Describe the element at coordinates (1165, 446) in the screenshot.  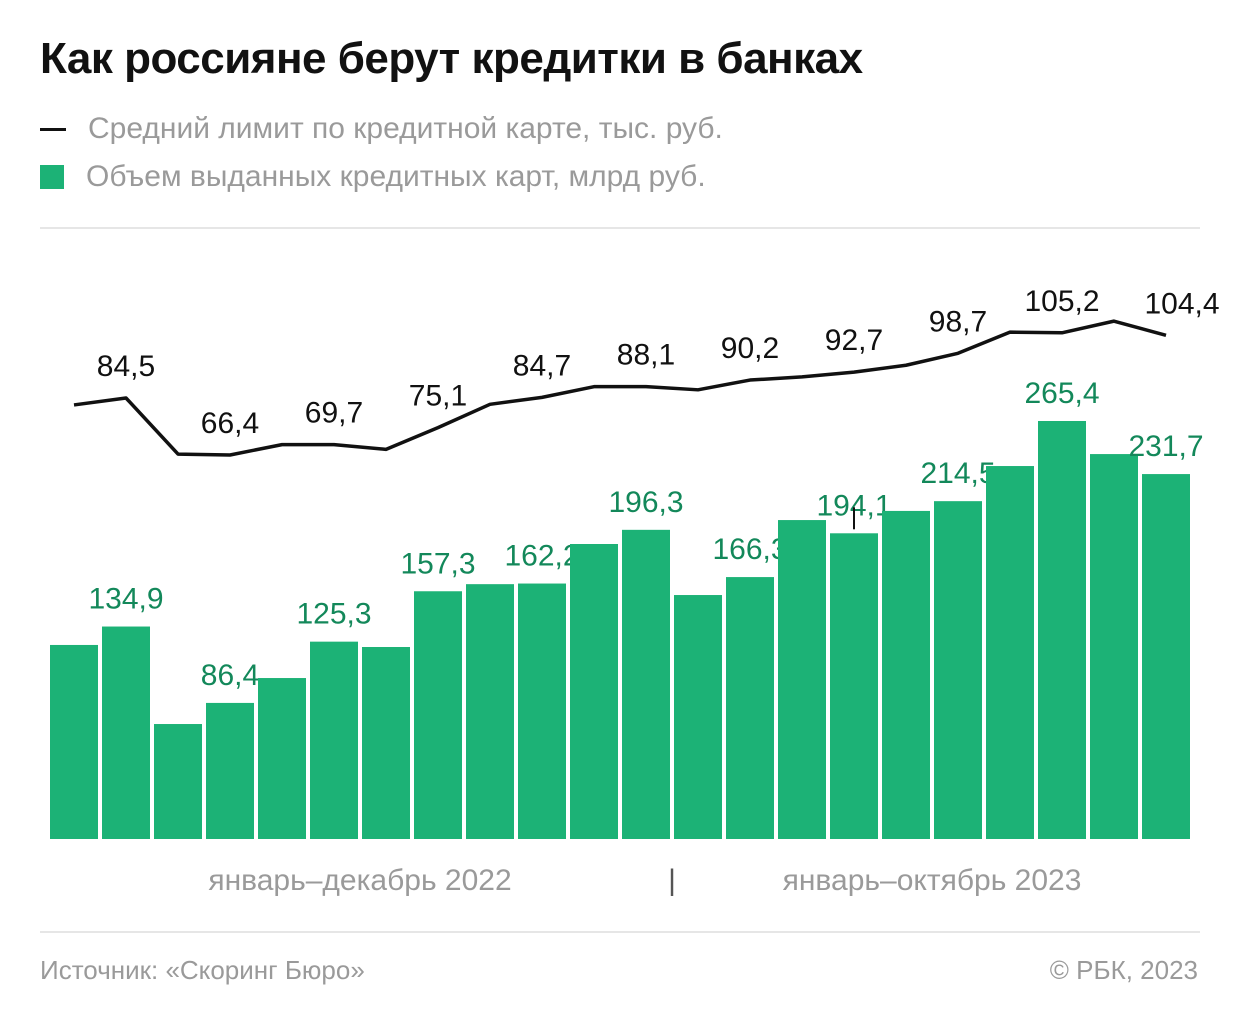
I see `bar-label: 231,7` at that location.